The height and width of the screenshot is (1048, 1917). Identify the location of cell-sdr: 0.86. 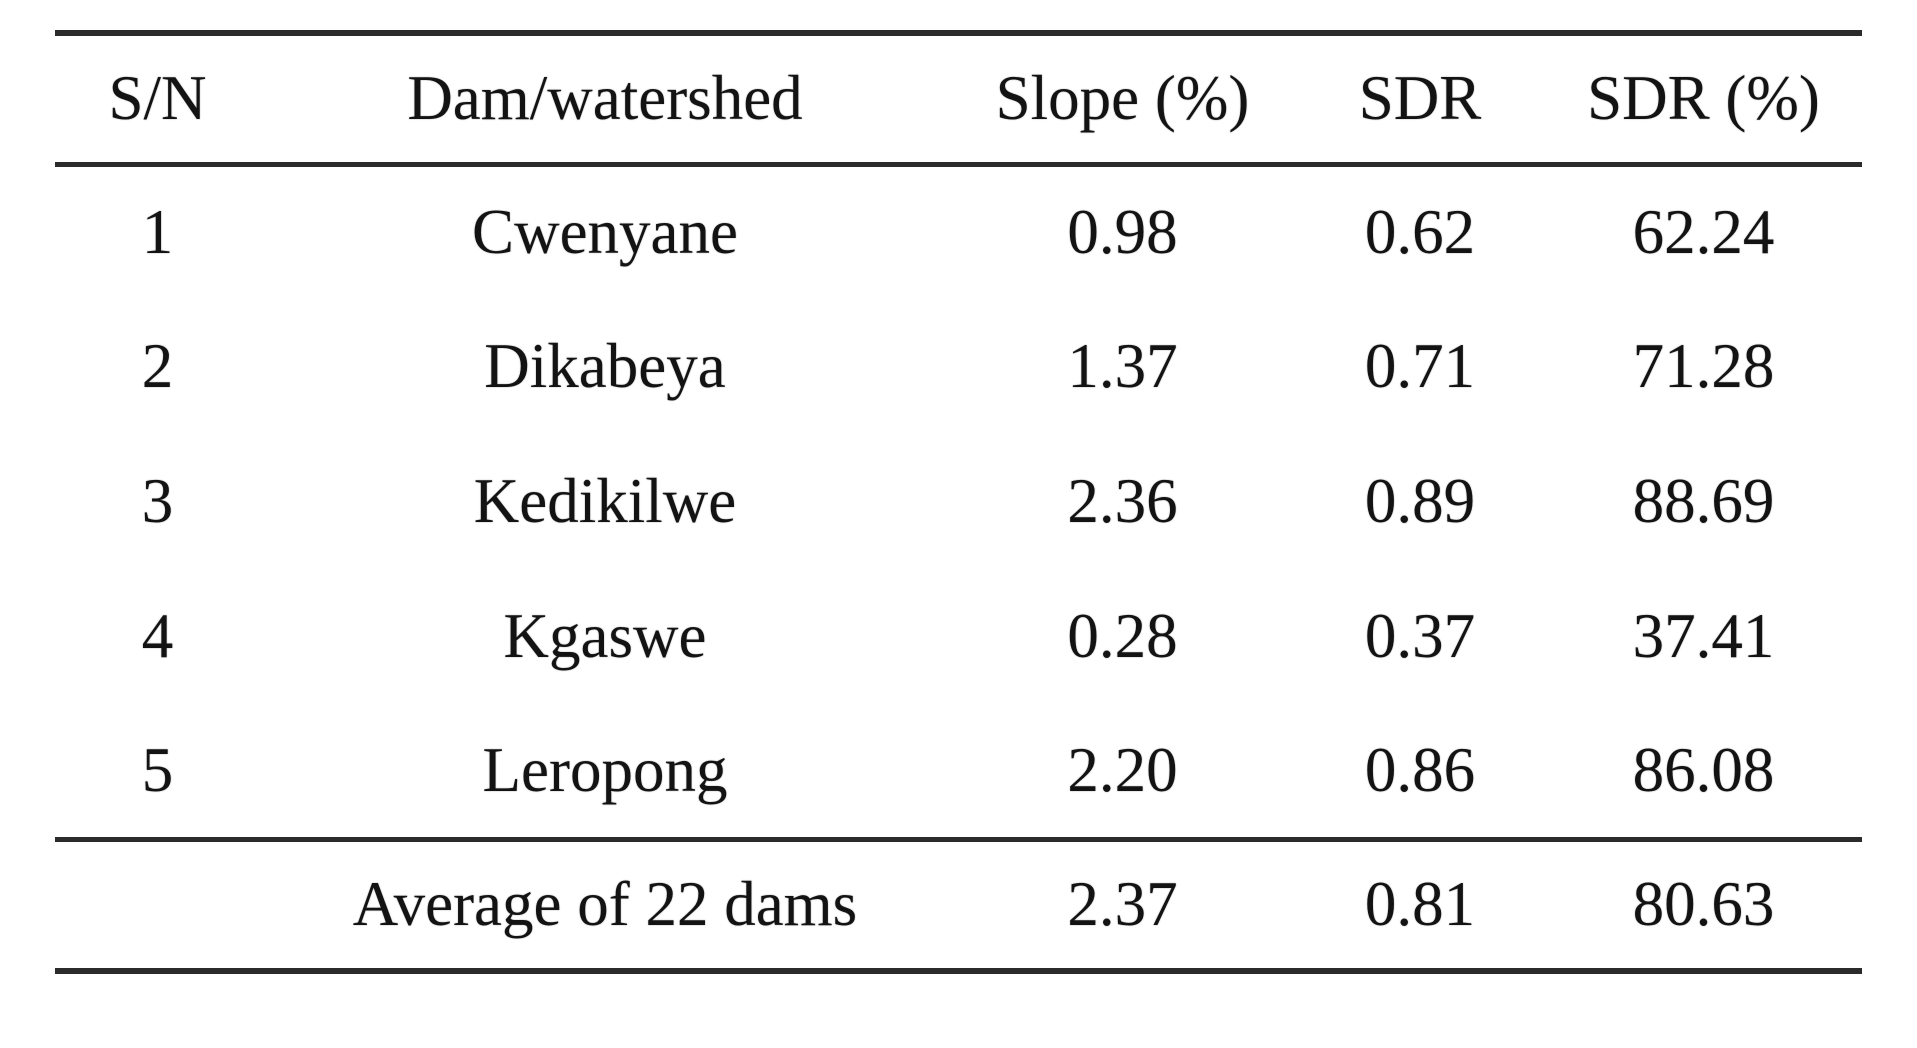
(1420, 769).